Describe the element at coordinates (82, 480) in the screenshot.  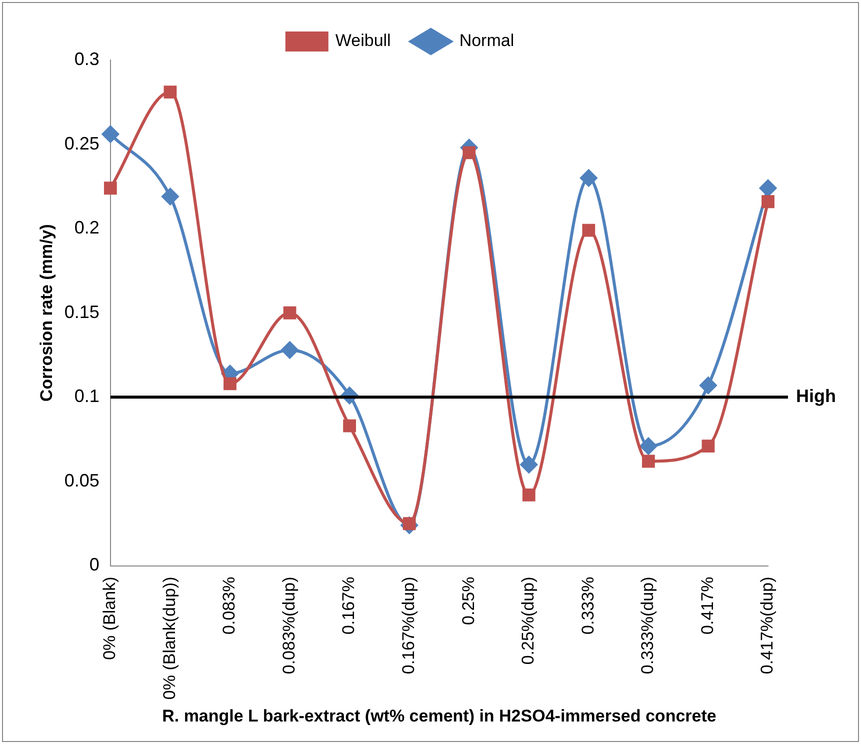
I see `y-tick-label: 0.05` at that location.